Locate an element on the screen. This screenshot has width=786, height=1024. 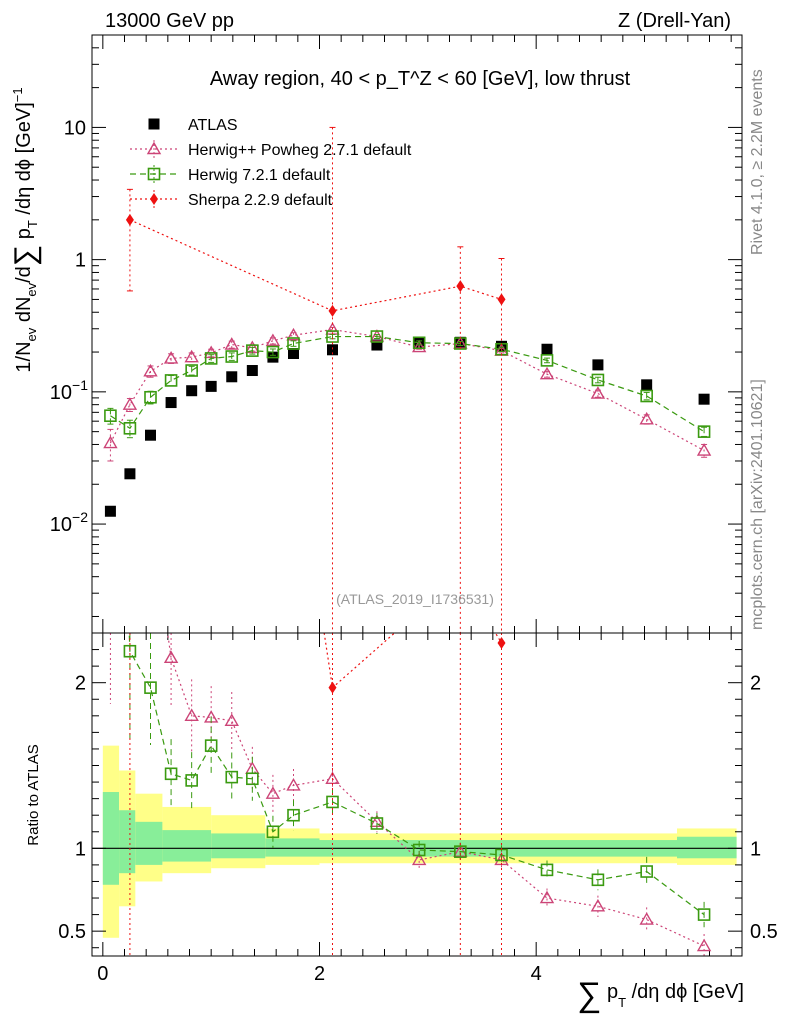
legend-label: Herwig 7.2.1 default is located at coordinates (259, 175).